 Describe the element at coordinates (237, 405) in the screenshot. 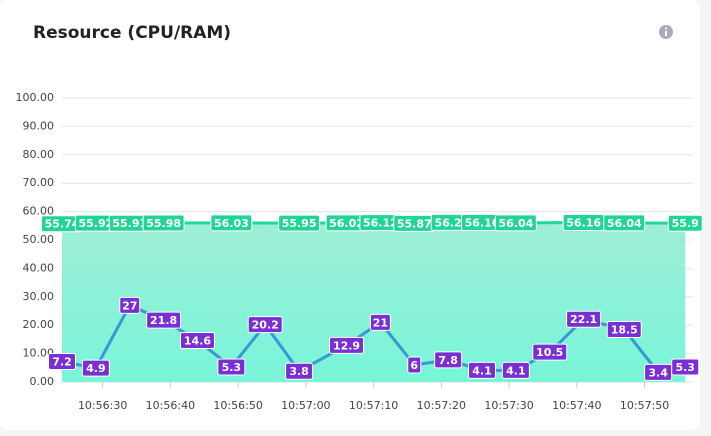

I see `x-tick-label: 10:56:50` at that location.